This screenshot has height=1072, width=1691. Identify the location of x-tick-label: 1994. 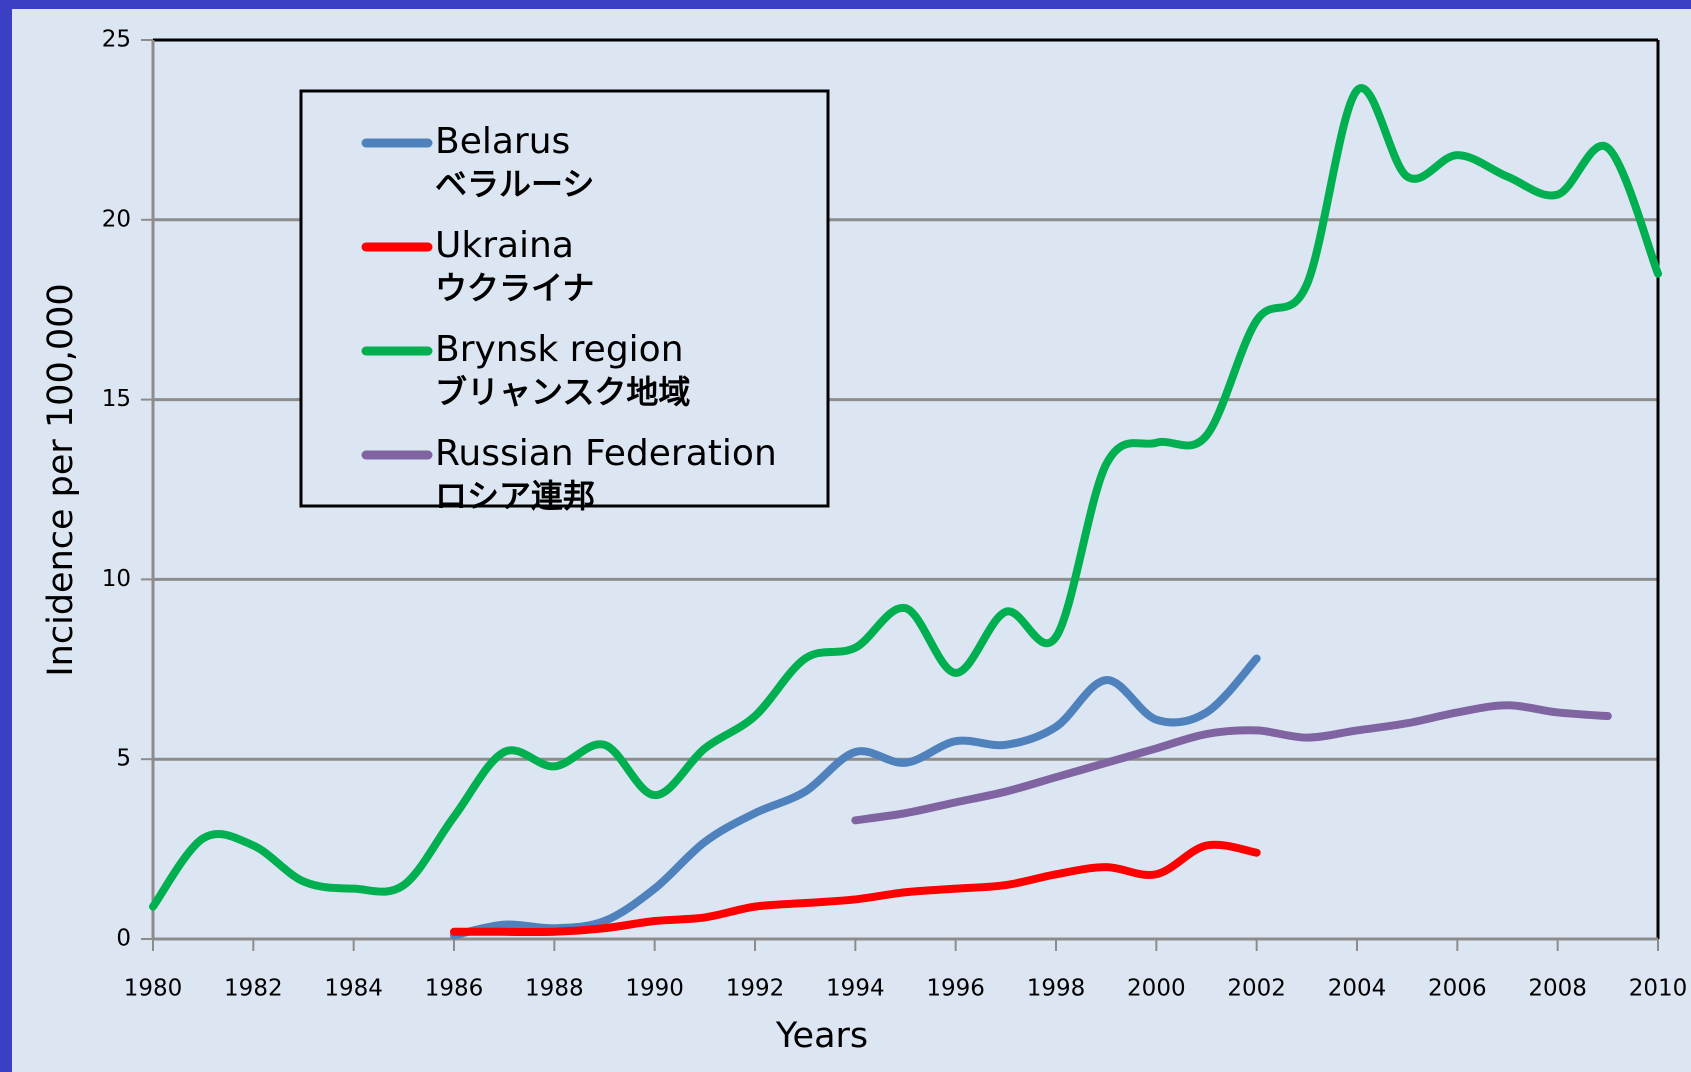
(855, 989).